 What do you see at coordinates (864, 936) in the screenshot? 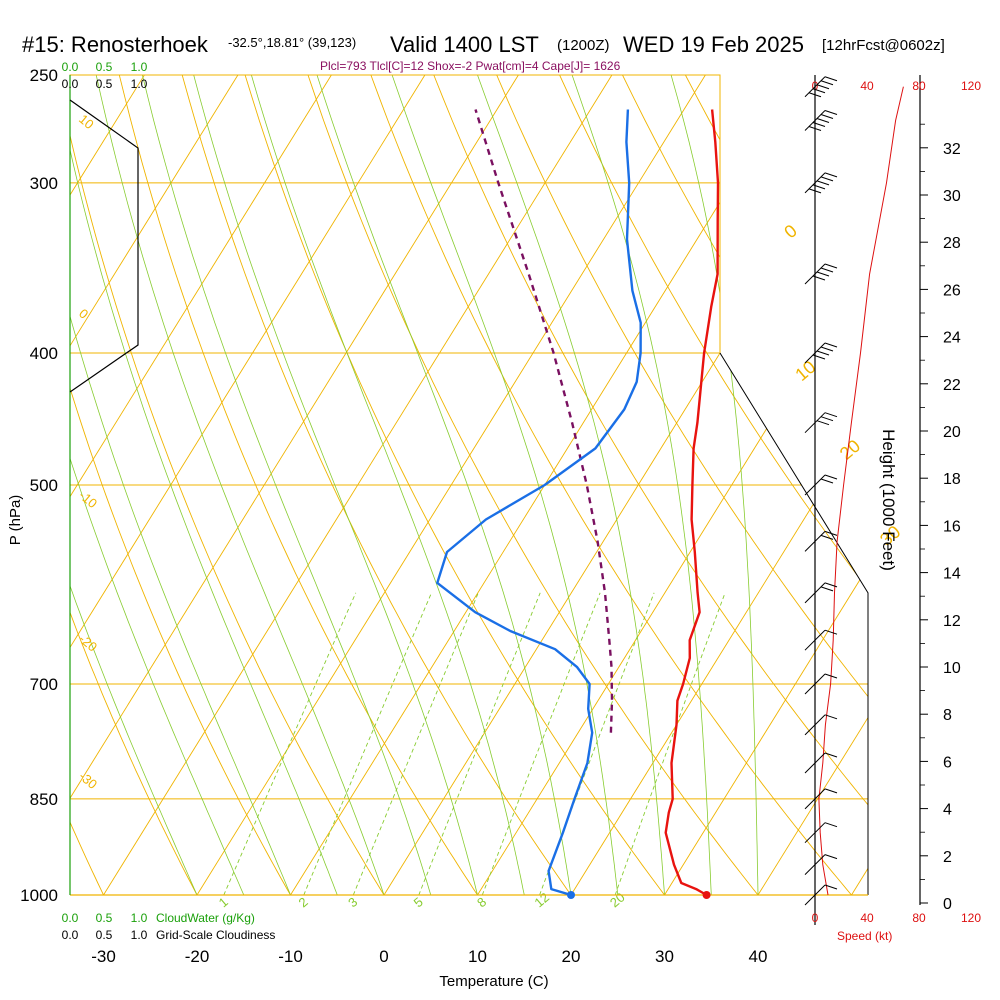
I see `wind-speed-label: Speed (kt)` at bounding box center [864, 936].